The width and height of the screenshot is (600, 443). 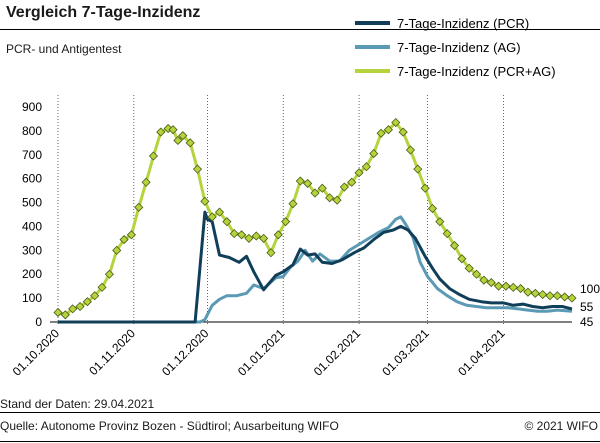 What do you see at coordinates (32, 179) in the screenshot?
I see `y-tick-label: 600` at bounding box center [32, 179].